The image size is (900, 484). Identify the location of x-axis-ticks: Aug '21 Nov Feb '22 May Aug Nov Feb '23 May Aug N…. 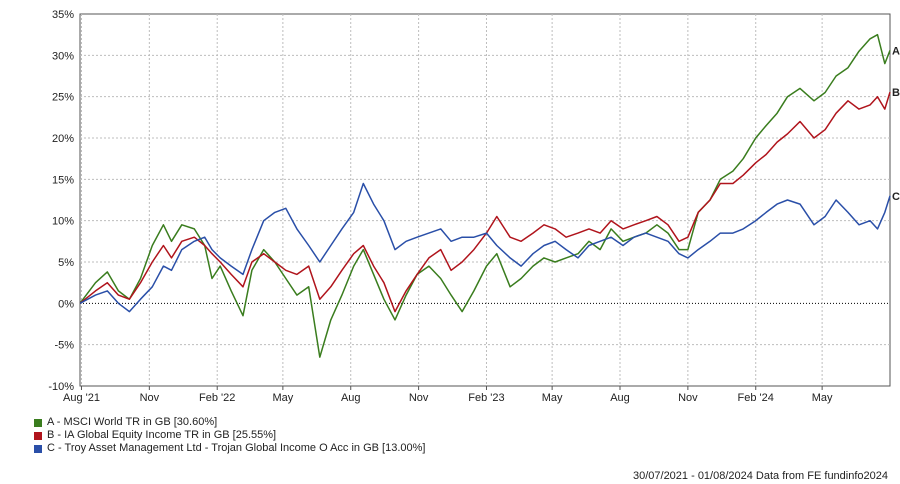
(448, 395).